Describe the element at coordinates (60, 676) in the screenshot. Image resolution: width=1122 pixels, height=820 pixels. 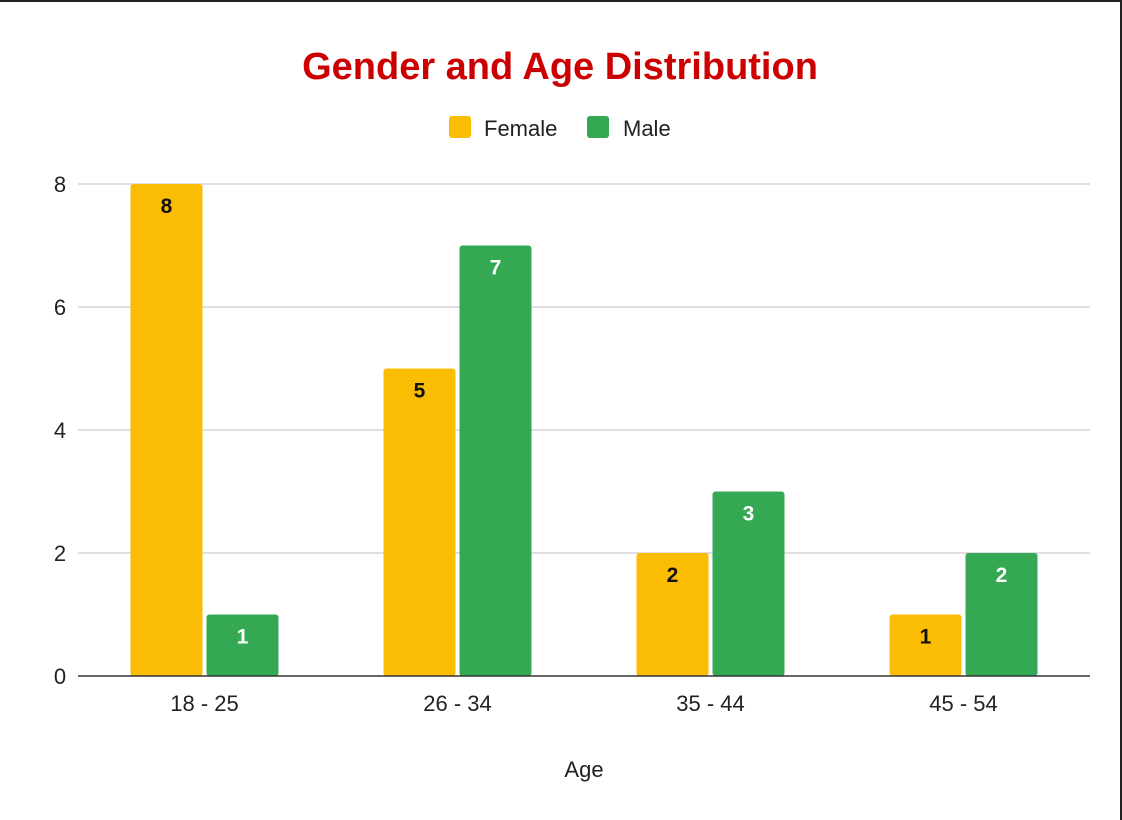
I see `y-tick-label: 0` at that location.